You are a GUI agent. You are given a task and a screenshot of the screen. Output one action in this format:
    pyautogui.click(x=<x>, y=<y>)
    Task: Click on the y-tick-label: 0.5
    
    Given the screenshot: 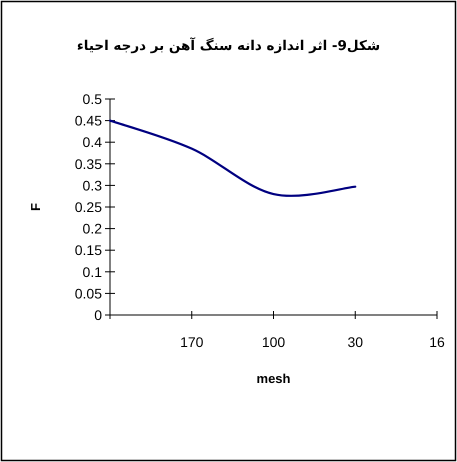 What is the action you would take?
    pyautogui.click(x=92, y=99)
    